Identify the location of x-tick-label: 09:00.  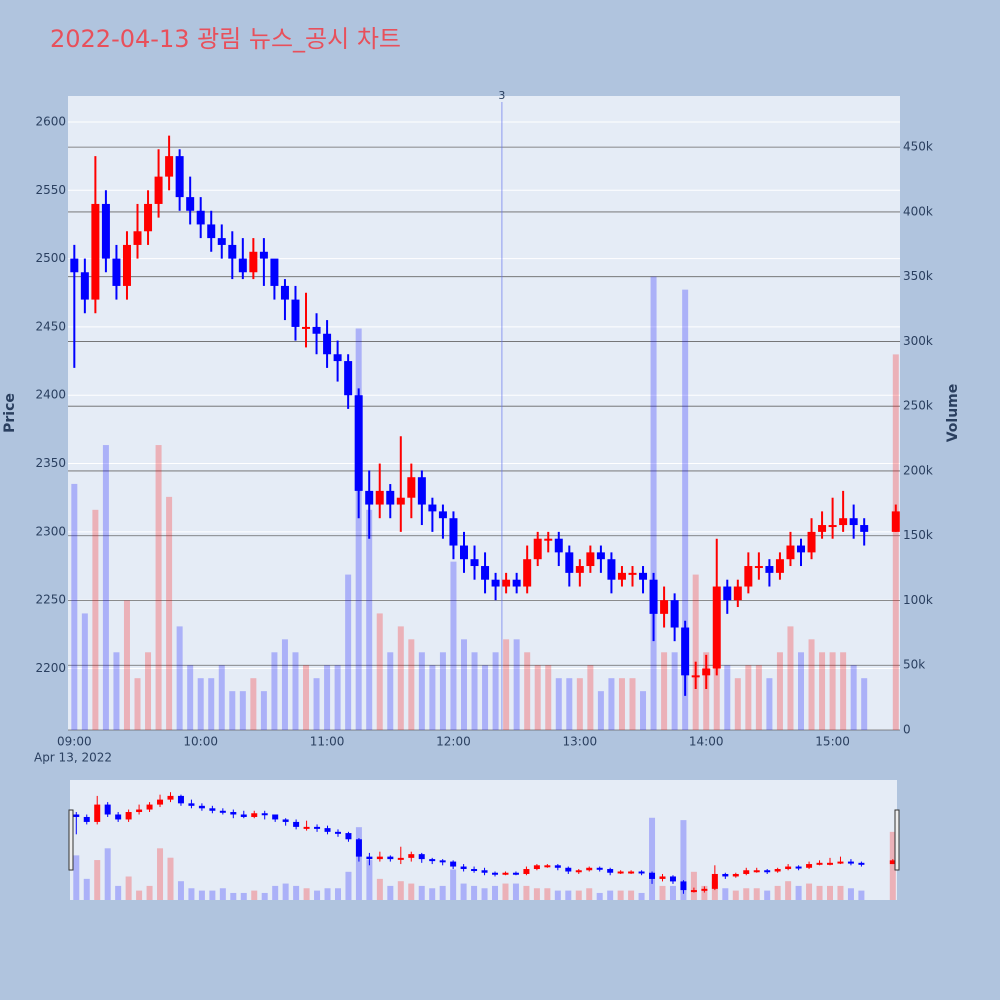
(74, 742).